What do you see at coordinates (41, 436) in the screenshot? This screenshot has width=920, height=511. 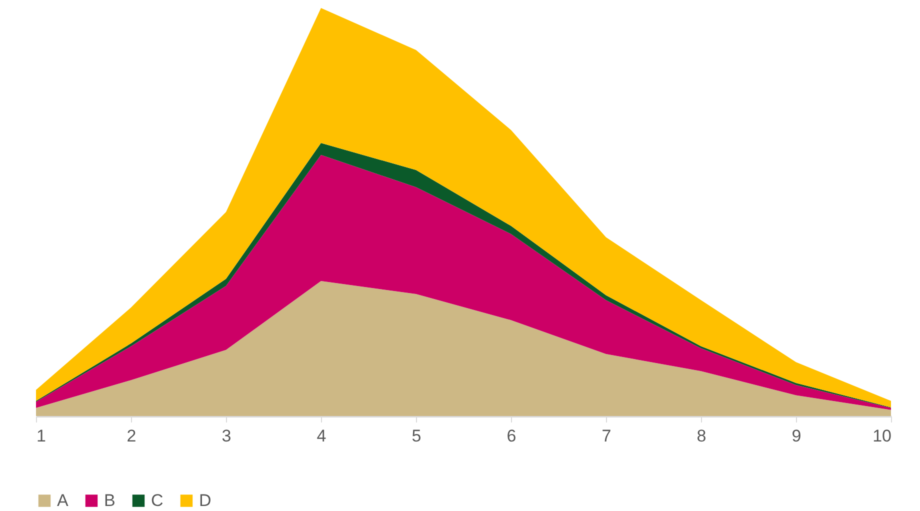 I see `x-tick-label: 1` at bounding box center [41, 436].